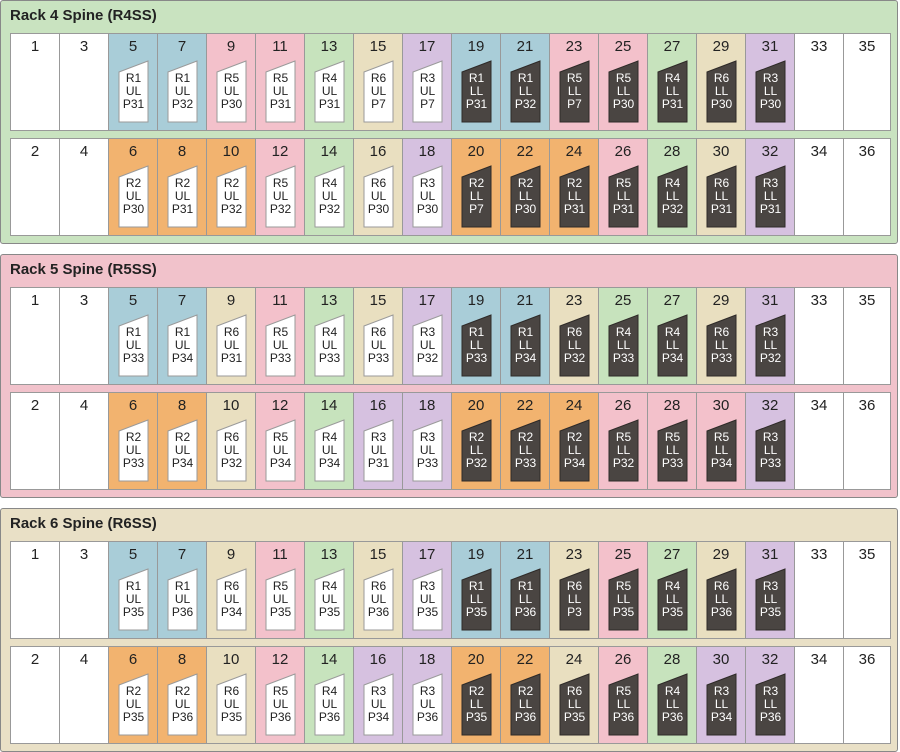 Image resolution: width=900 pixels, height=752 pixels. I want to click on port-number: 9, so click(231, 300).